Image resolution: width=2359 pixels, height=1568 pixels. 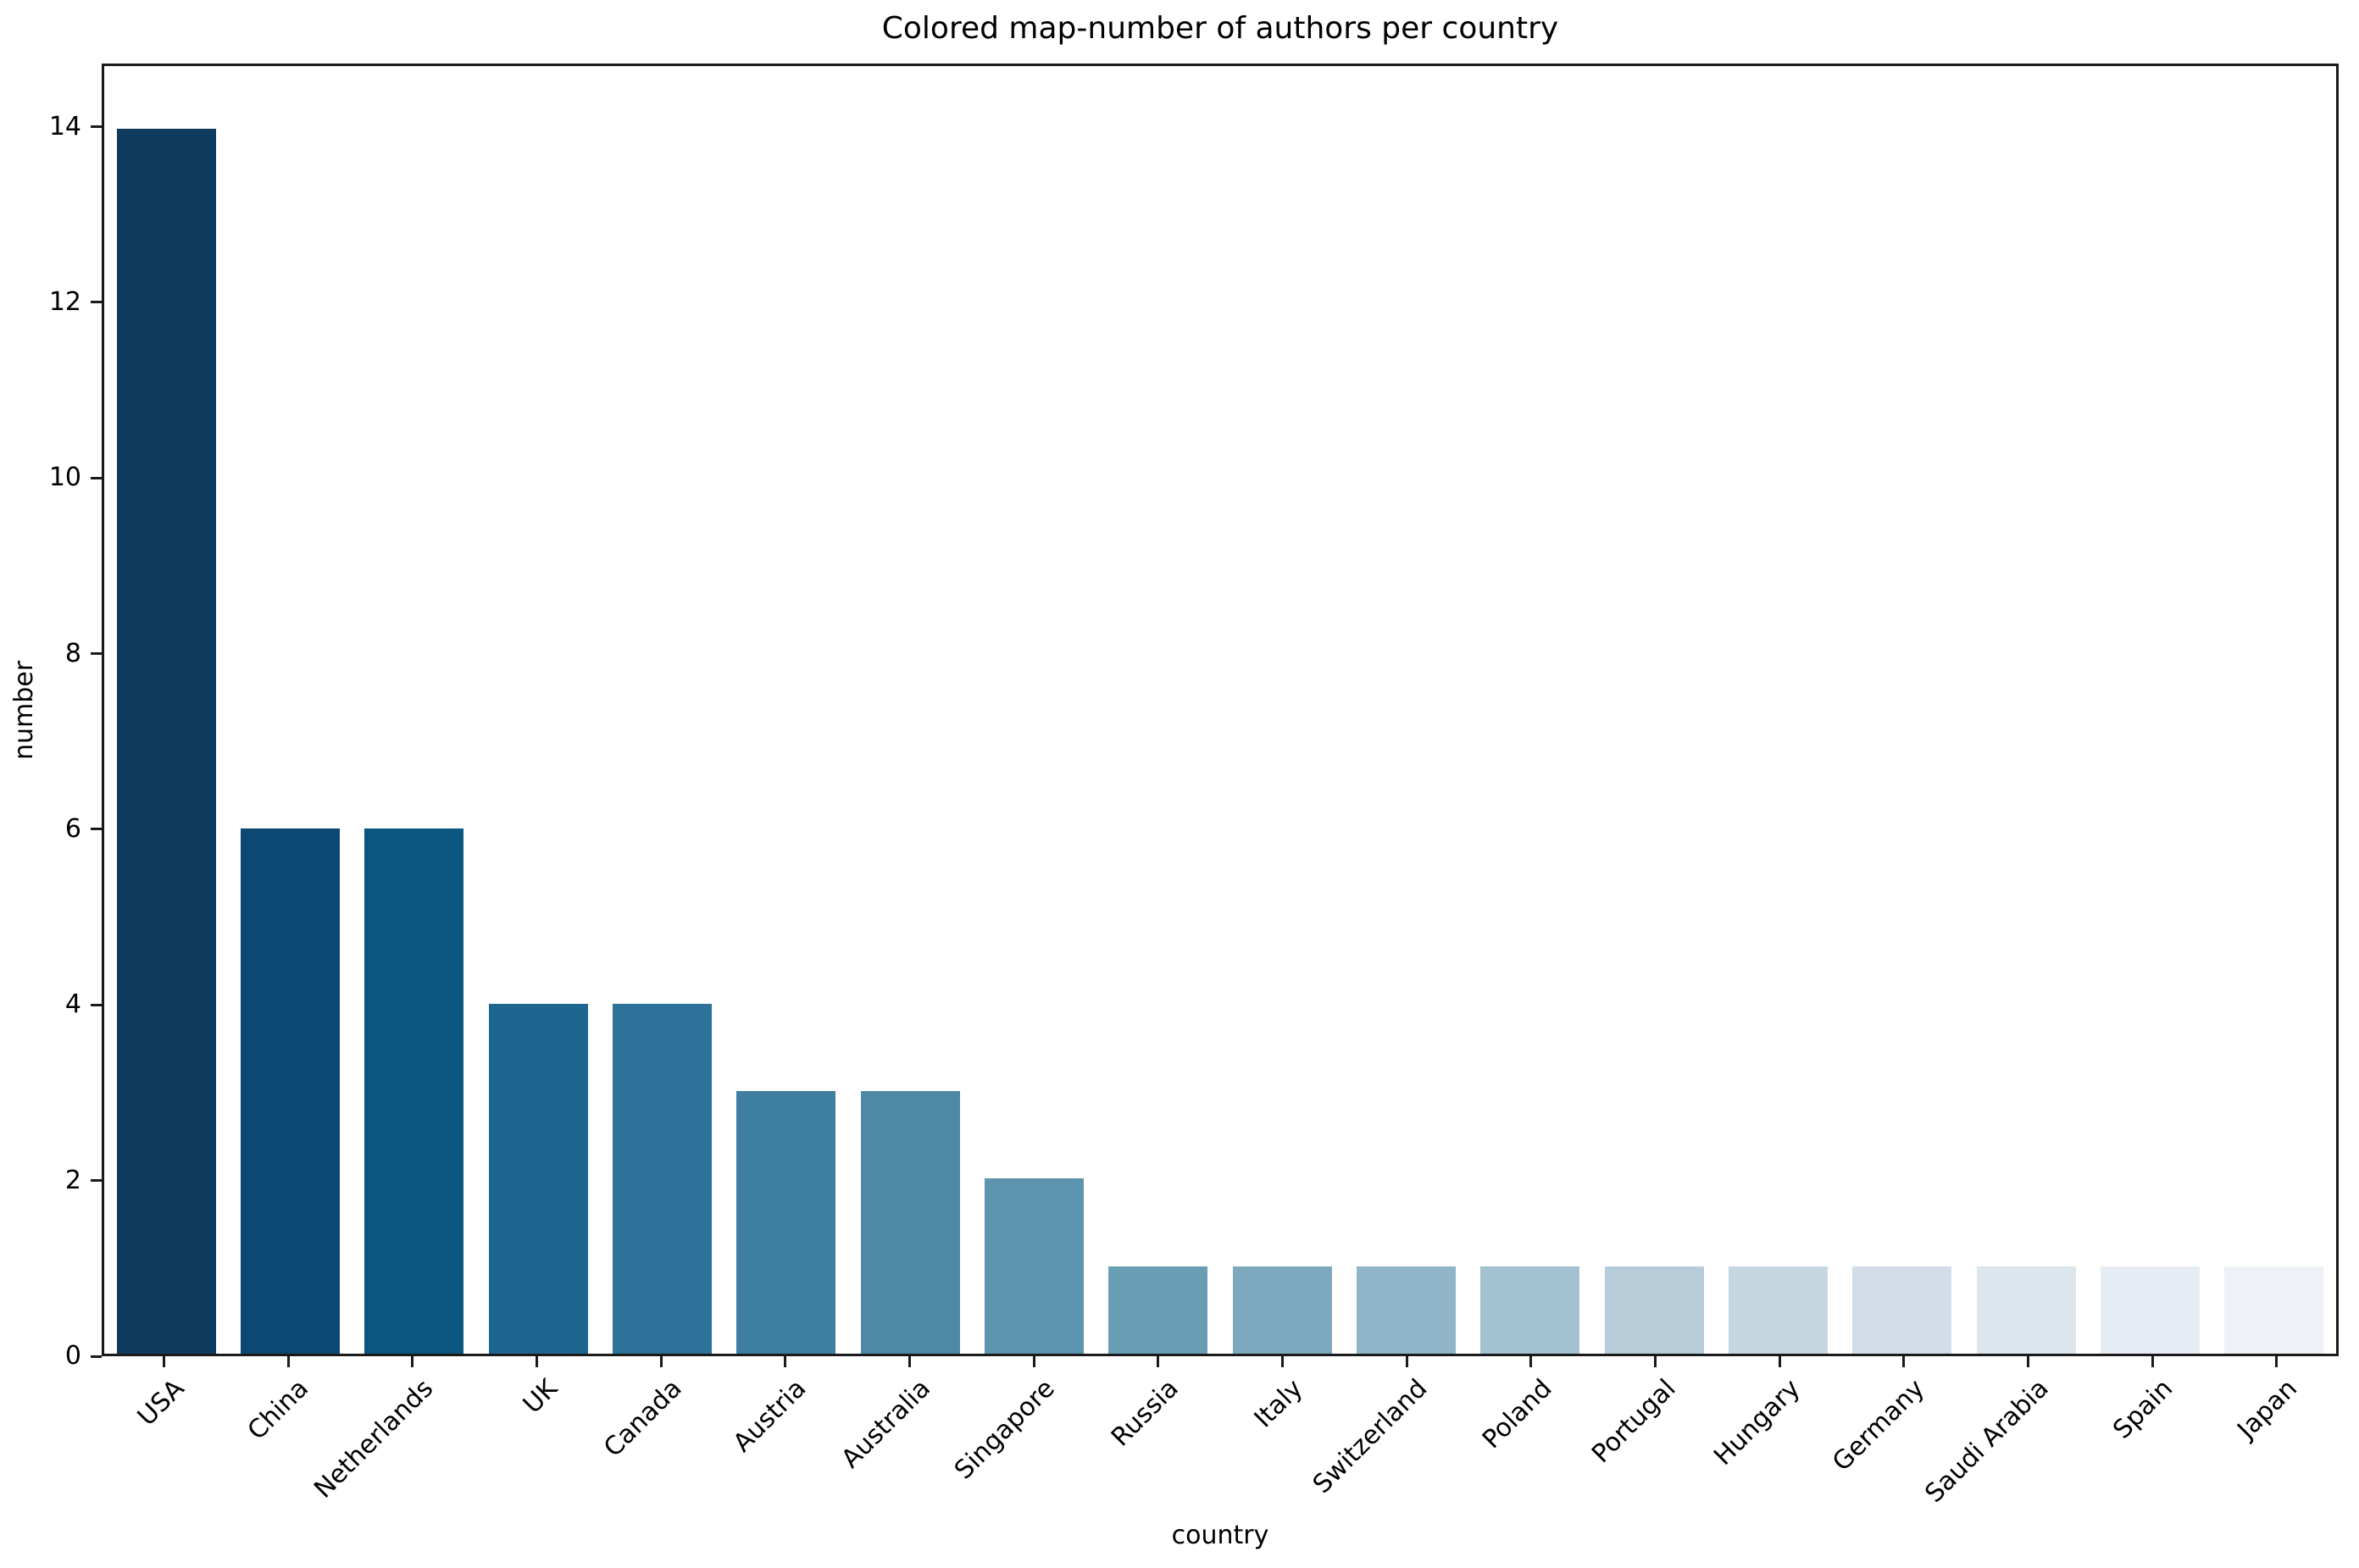 What do you see at coordinates (1987, 1441) in the screenshot?
I see `x-tick-label: Saudi Arabia` at bounding box center [1987, 1441].